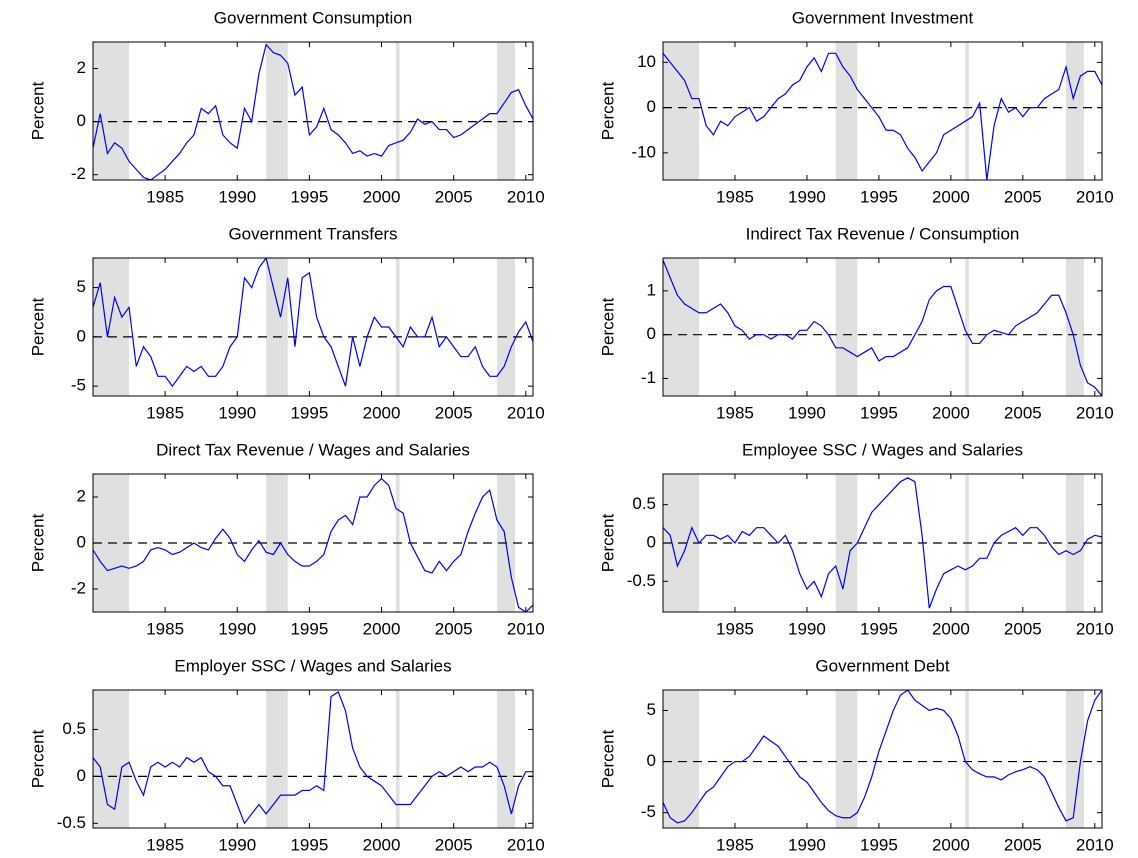  What do you see at coordinates (312, 665) in the screenshot?
I see `chart-title: Employer SSC / Wages and Salaries` at bounding box center [312, 665].